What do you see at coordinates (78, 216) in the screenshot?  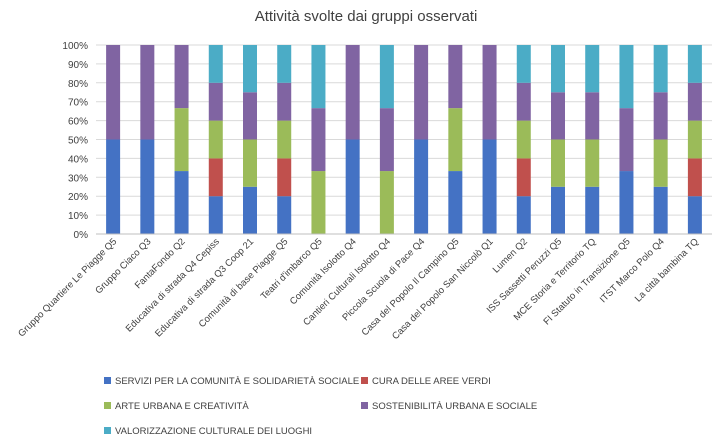 I see `y-tick-label: 10%` at bounding box center [78, 216].